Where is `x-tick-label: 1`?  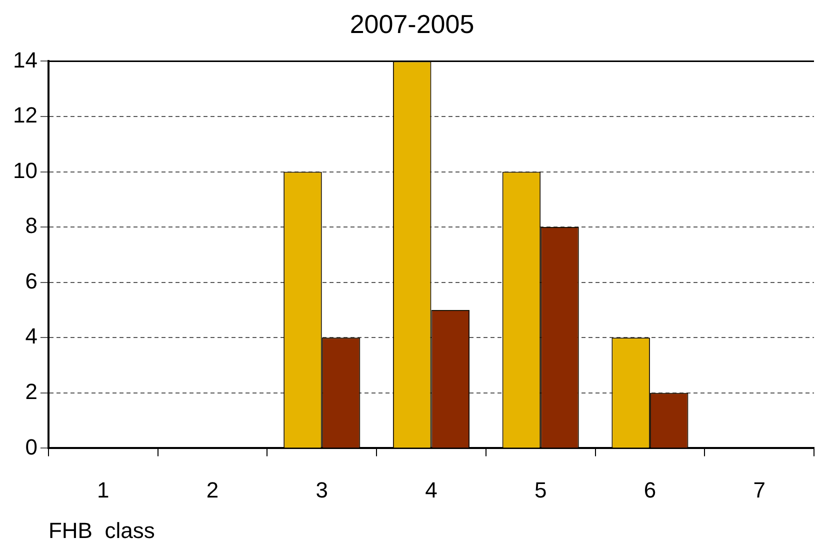 x-tick-label: 1 is located at coordinates (103, 489).